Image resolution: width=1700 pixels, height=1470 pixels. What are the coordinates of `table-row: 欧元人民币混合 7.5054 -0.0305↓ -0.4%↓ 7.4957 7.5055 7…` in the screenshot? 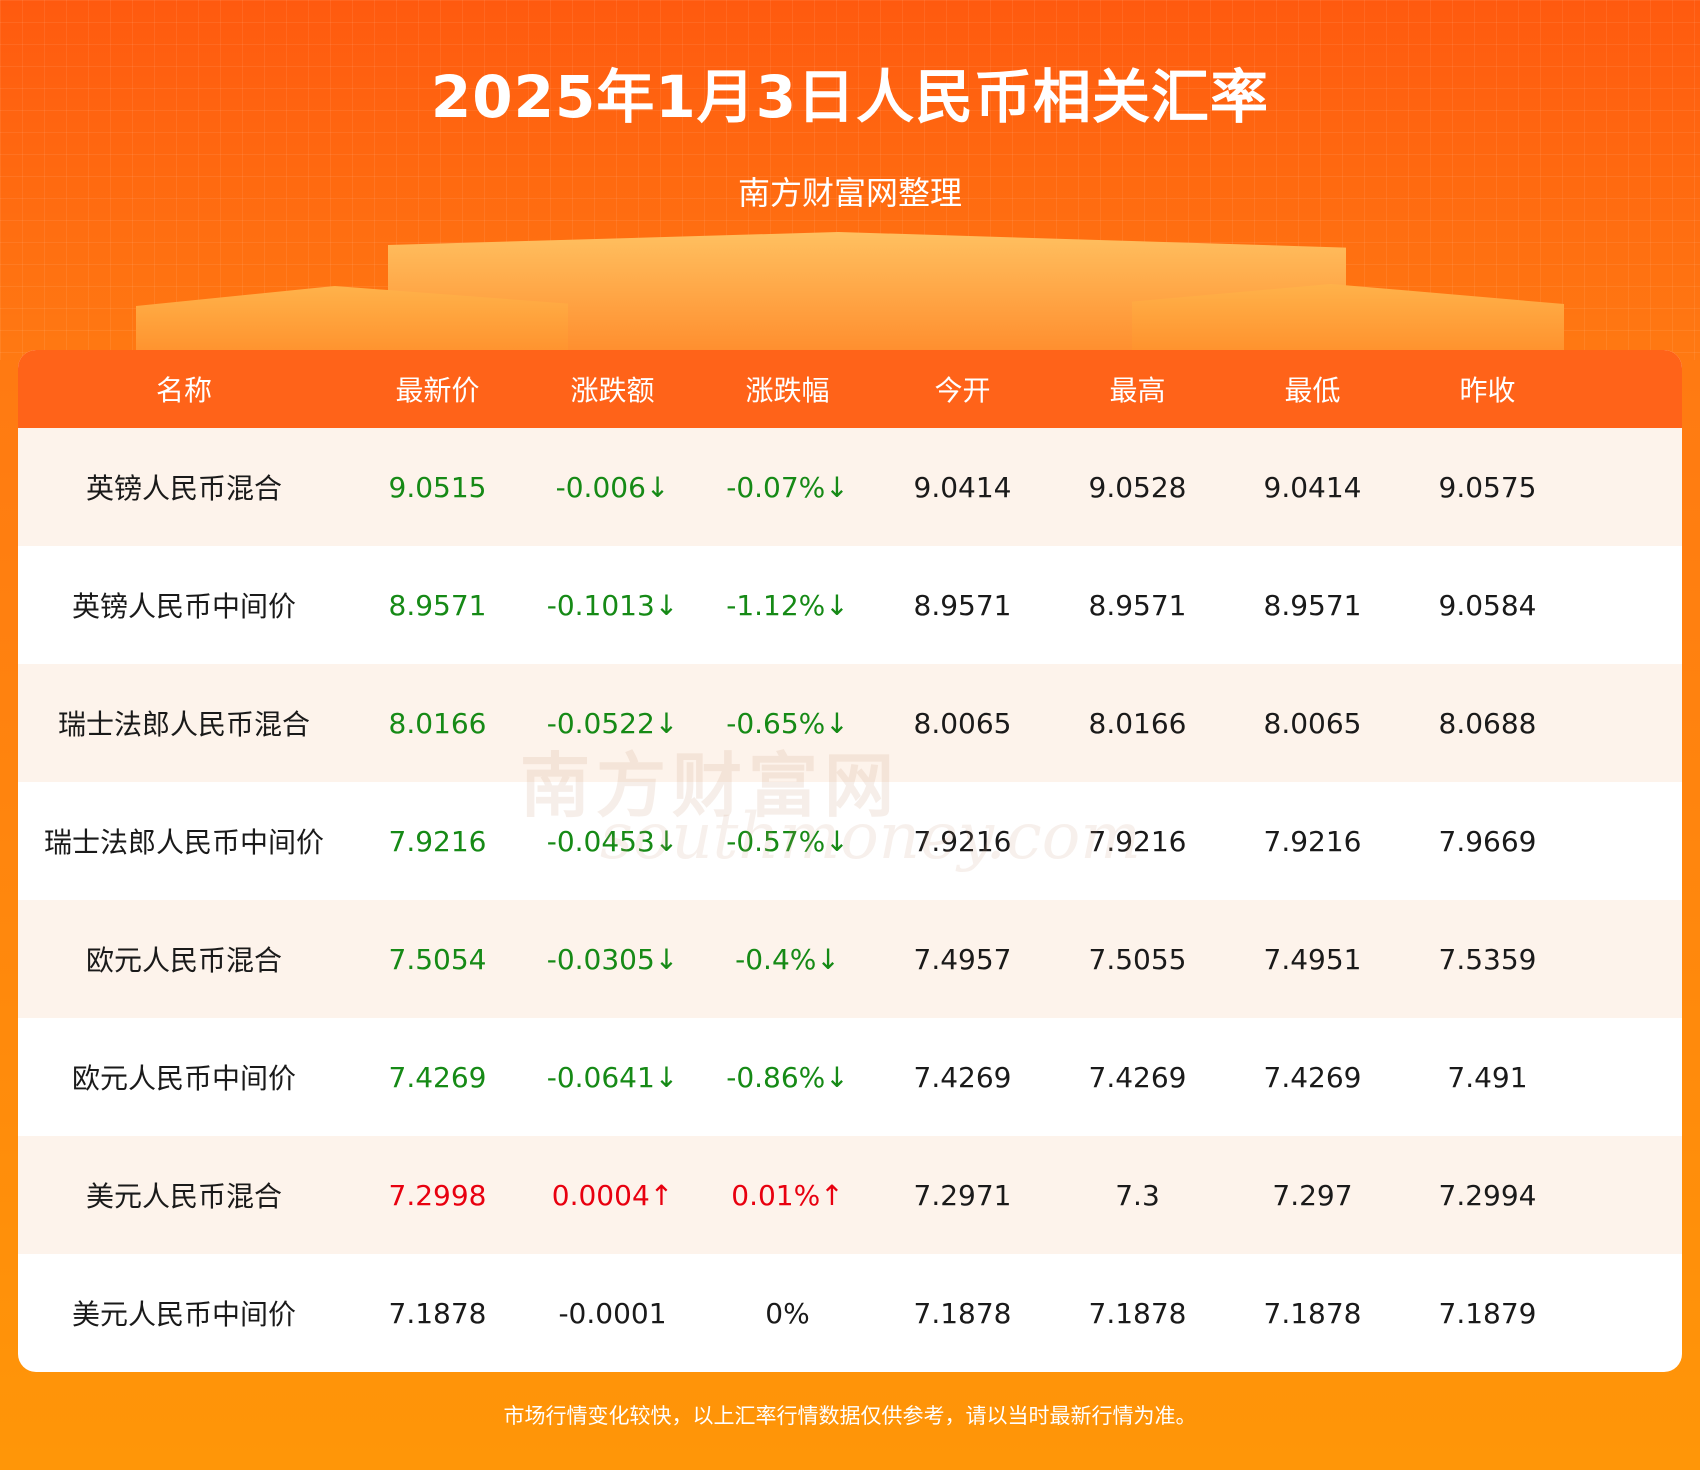 It's located at (850, 959).